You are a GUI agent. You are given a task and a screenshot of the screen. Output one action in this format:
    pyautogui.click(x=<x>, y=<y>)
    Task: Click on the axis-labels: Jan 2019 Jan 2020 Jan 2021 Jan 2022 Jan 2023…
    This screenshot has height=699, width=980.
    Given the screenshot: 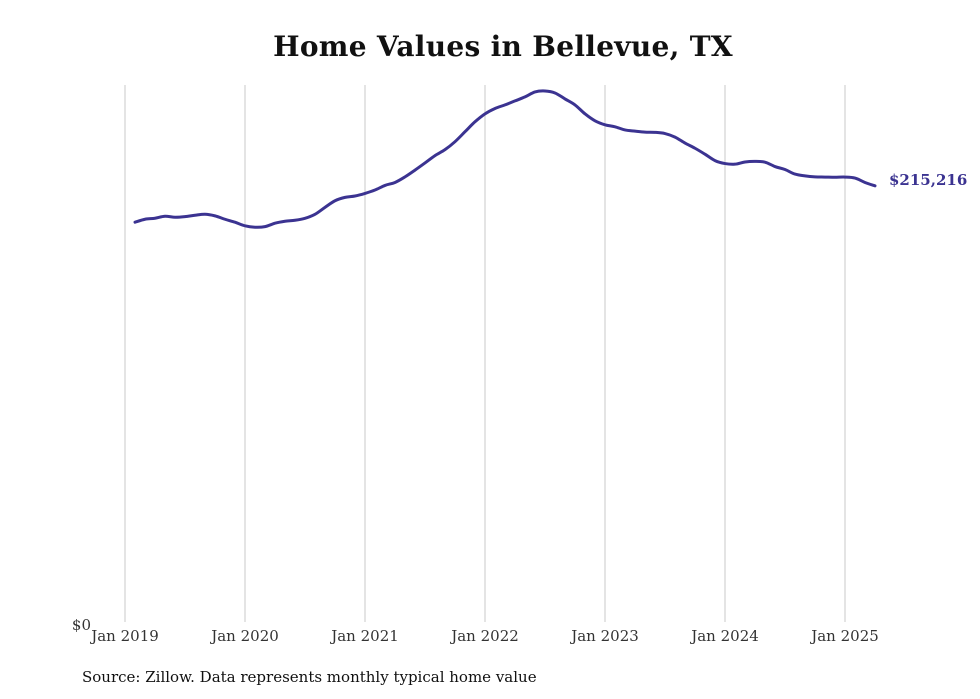 What is the action you would take?
    pyautogui.click(x=475, y=630)
    